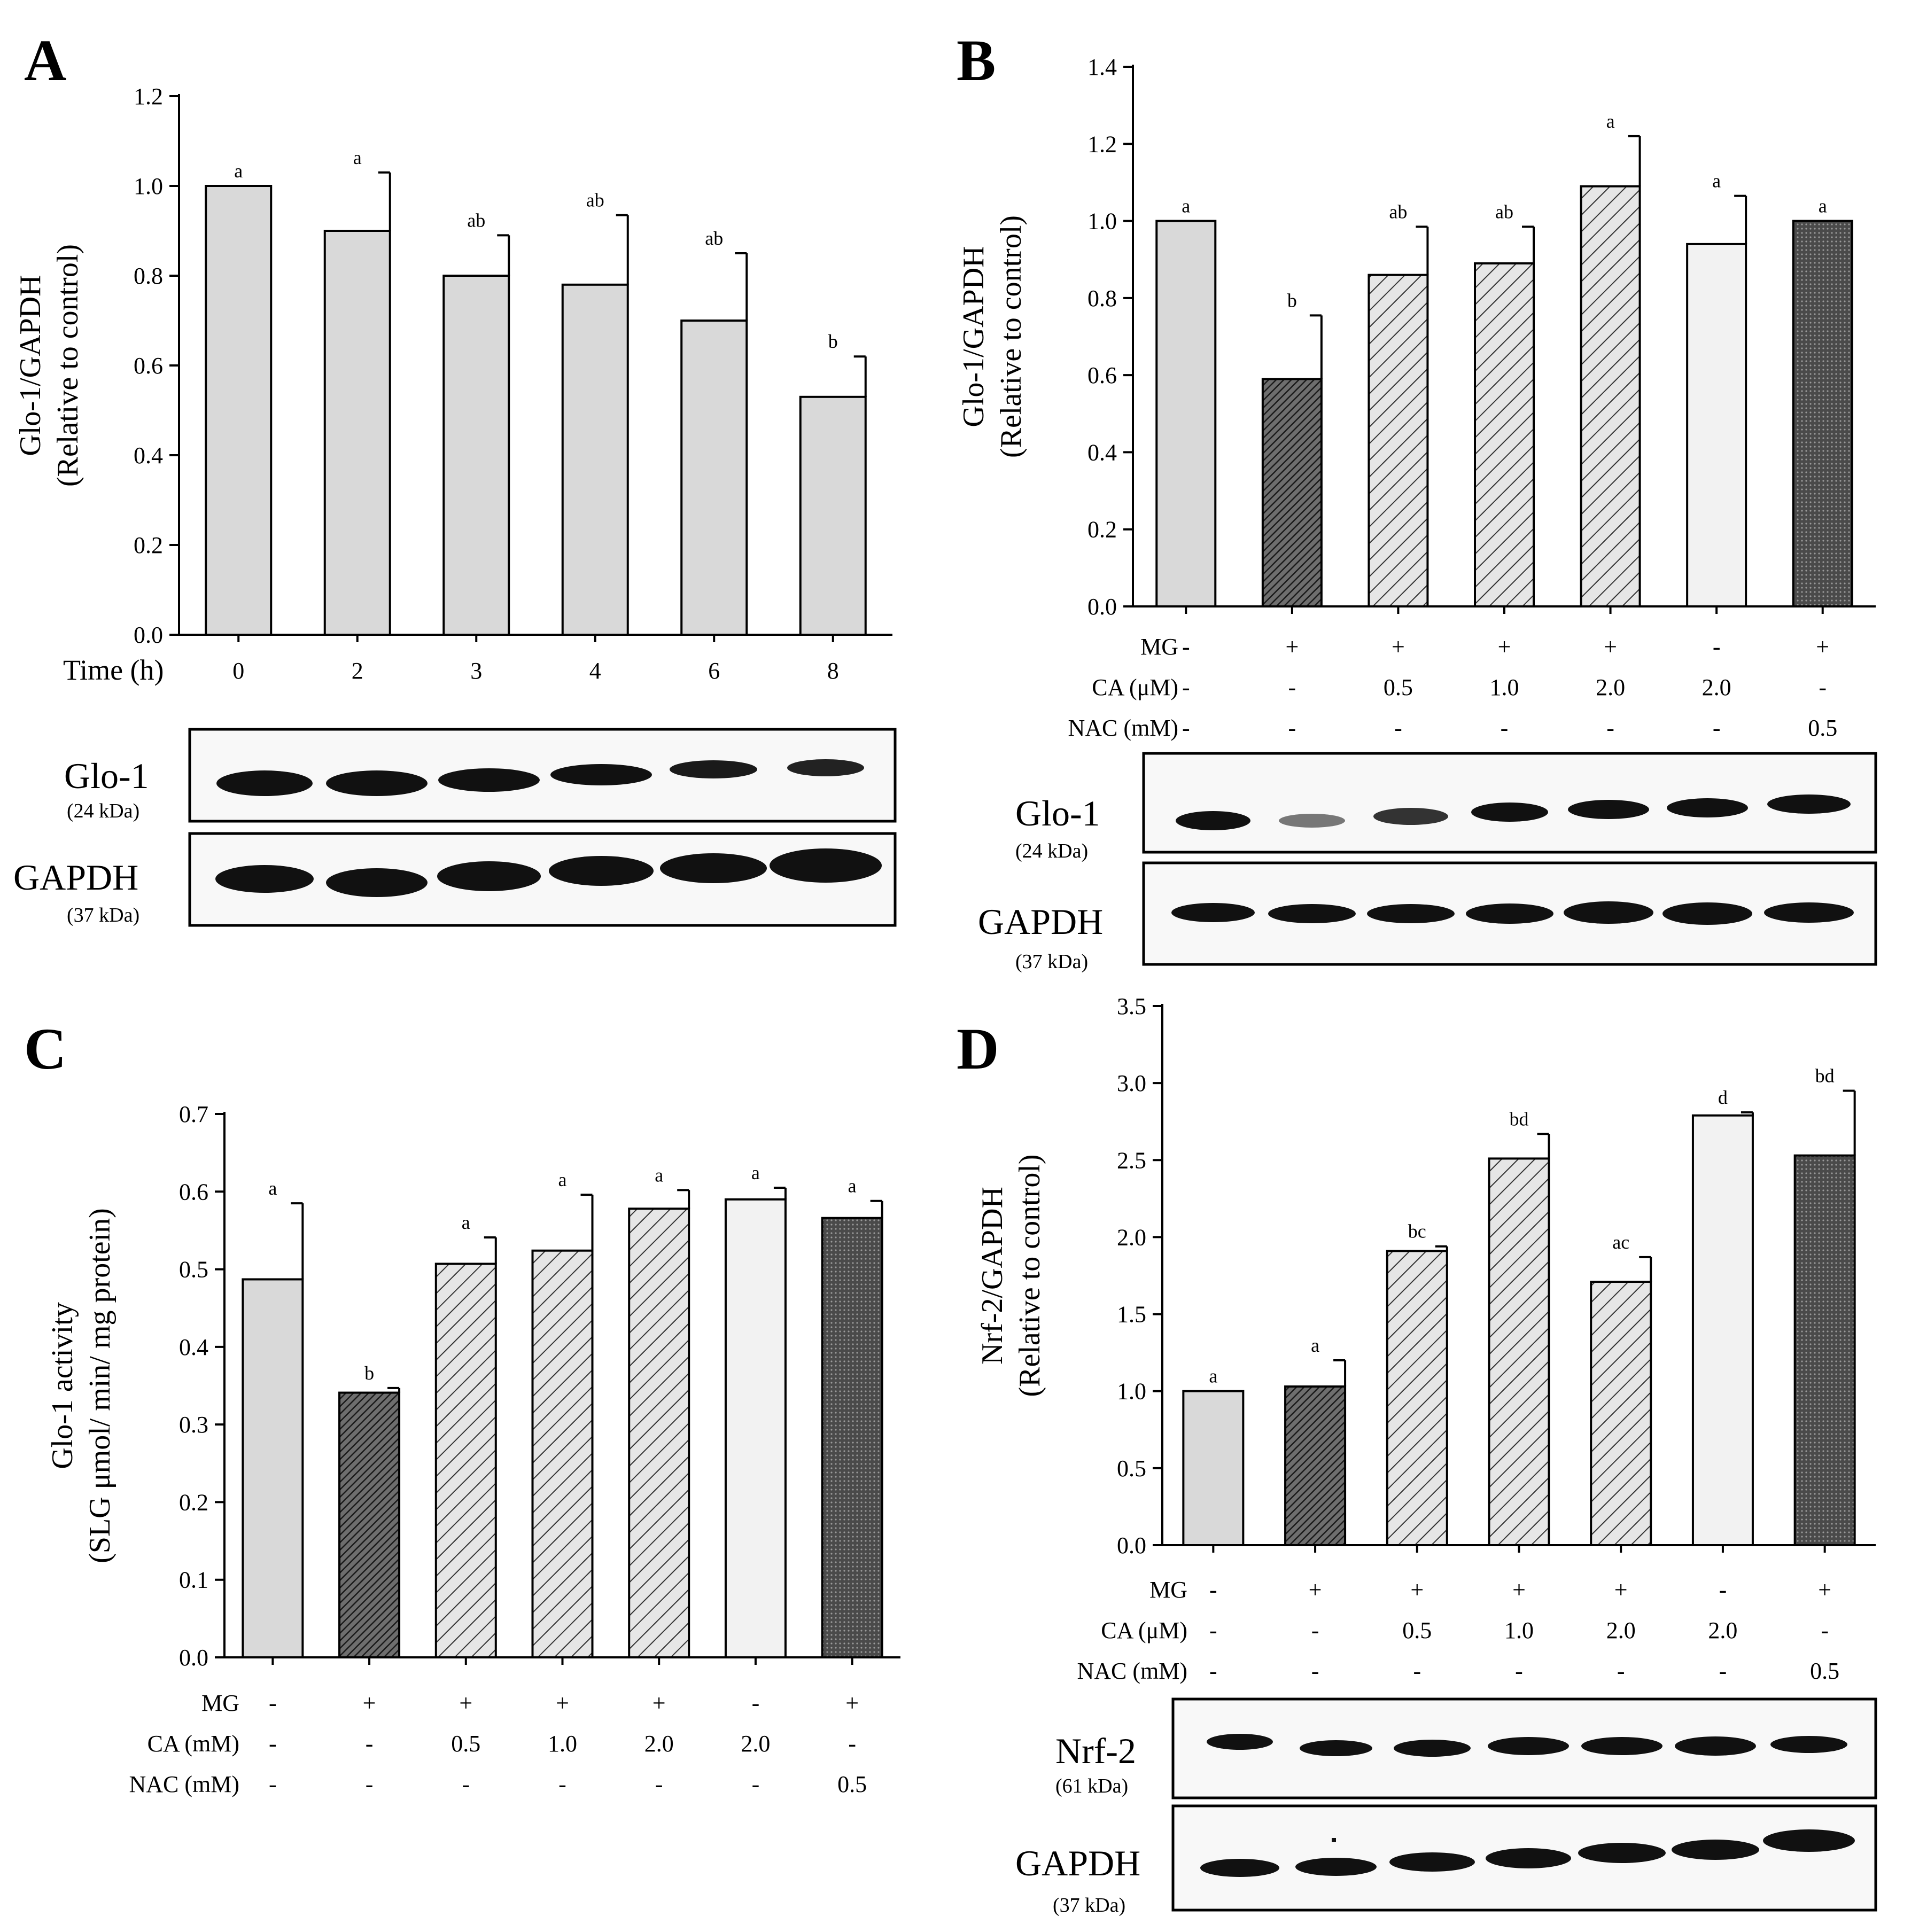 This screenshot has height=1932, width=1919. Describe the element at coordinates (184, 1784) in the screenshot. I see `treatment-label: NAC (mM)` at that location.